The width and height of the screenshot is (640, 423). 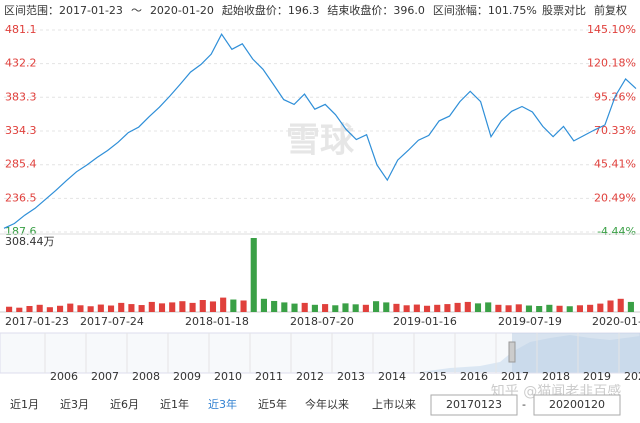 What do you see at coordinates (21, 29) in the screenshot?
I see `y-tick-label: 481.1` at bounding box center [21, 29].